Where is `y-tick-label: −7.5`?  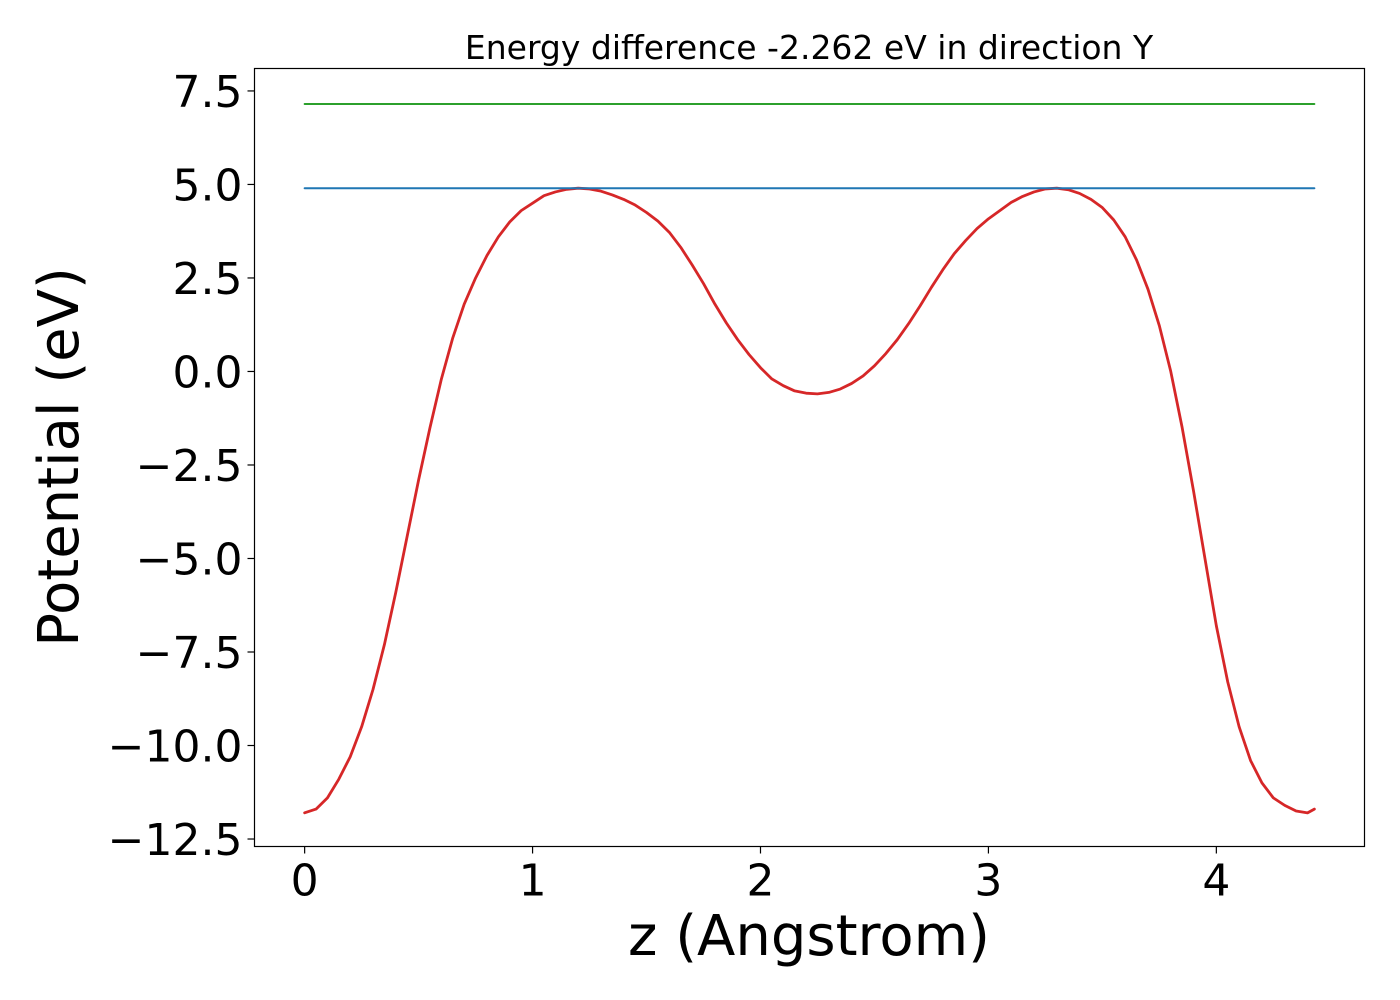 y-tick-label: −7.5 is located at coordinates (189, 653).